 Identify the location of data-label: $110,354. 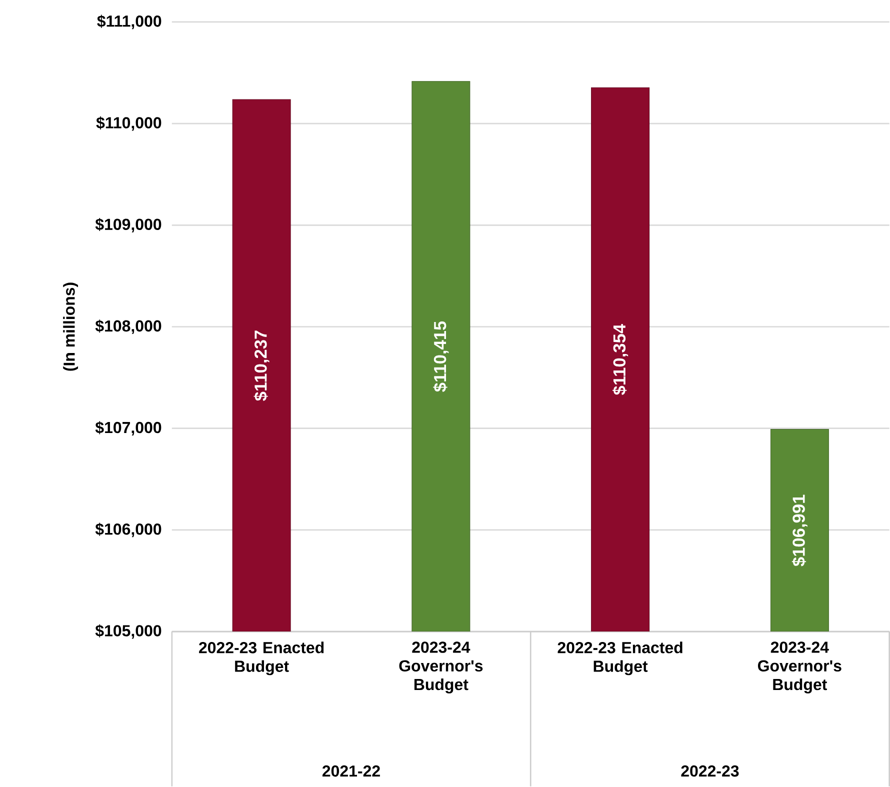
(620, 359).